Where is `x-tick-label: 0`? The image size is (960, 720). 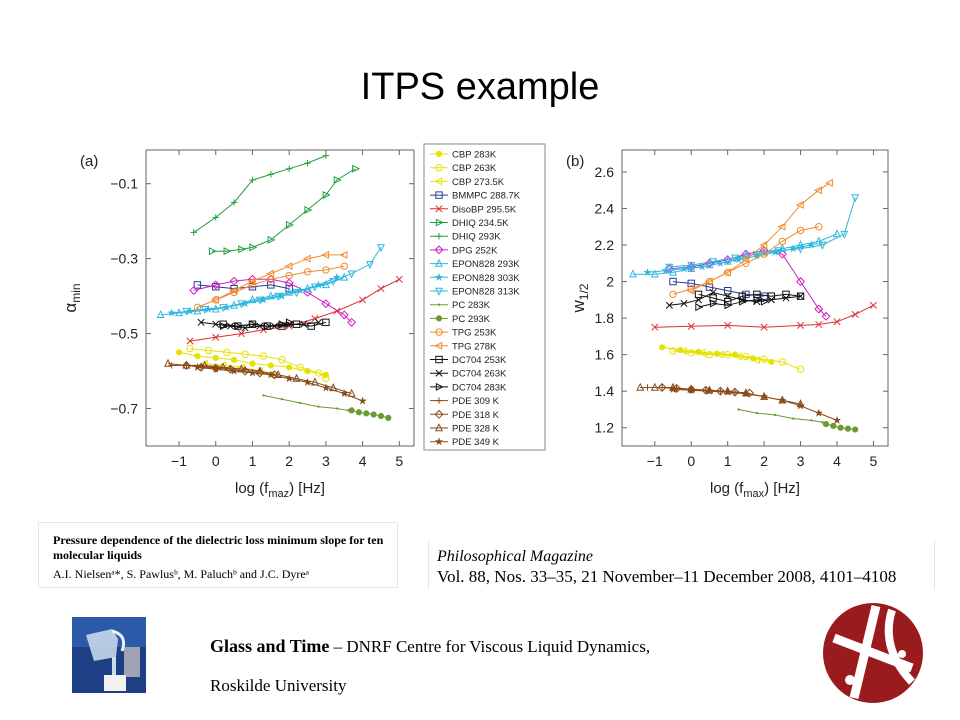 x-tick-label: 0 is located at coordinates (216, 461).